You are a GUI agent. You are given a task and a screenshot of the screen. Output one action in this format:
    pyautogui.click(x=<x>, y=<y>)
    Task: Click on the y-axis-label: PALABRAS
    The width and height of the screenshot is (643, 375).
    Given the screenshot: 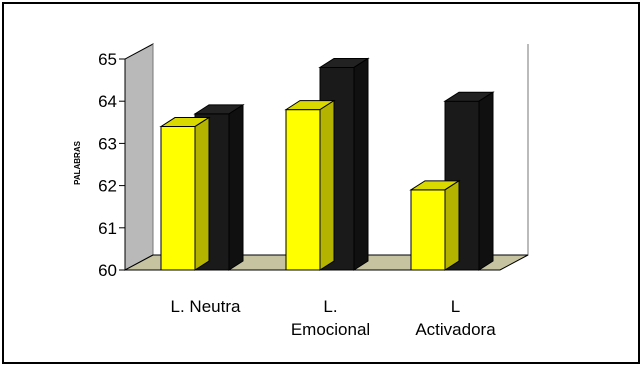 What is the action you would take?
    pyautogui.click(x=77, y=162)
    